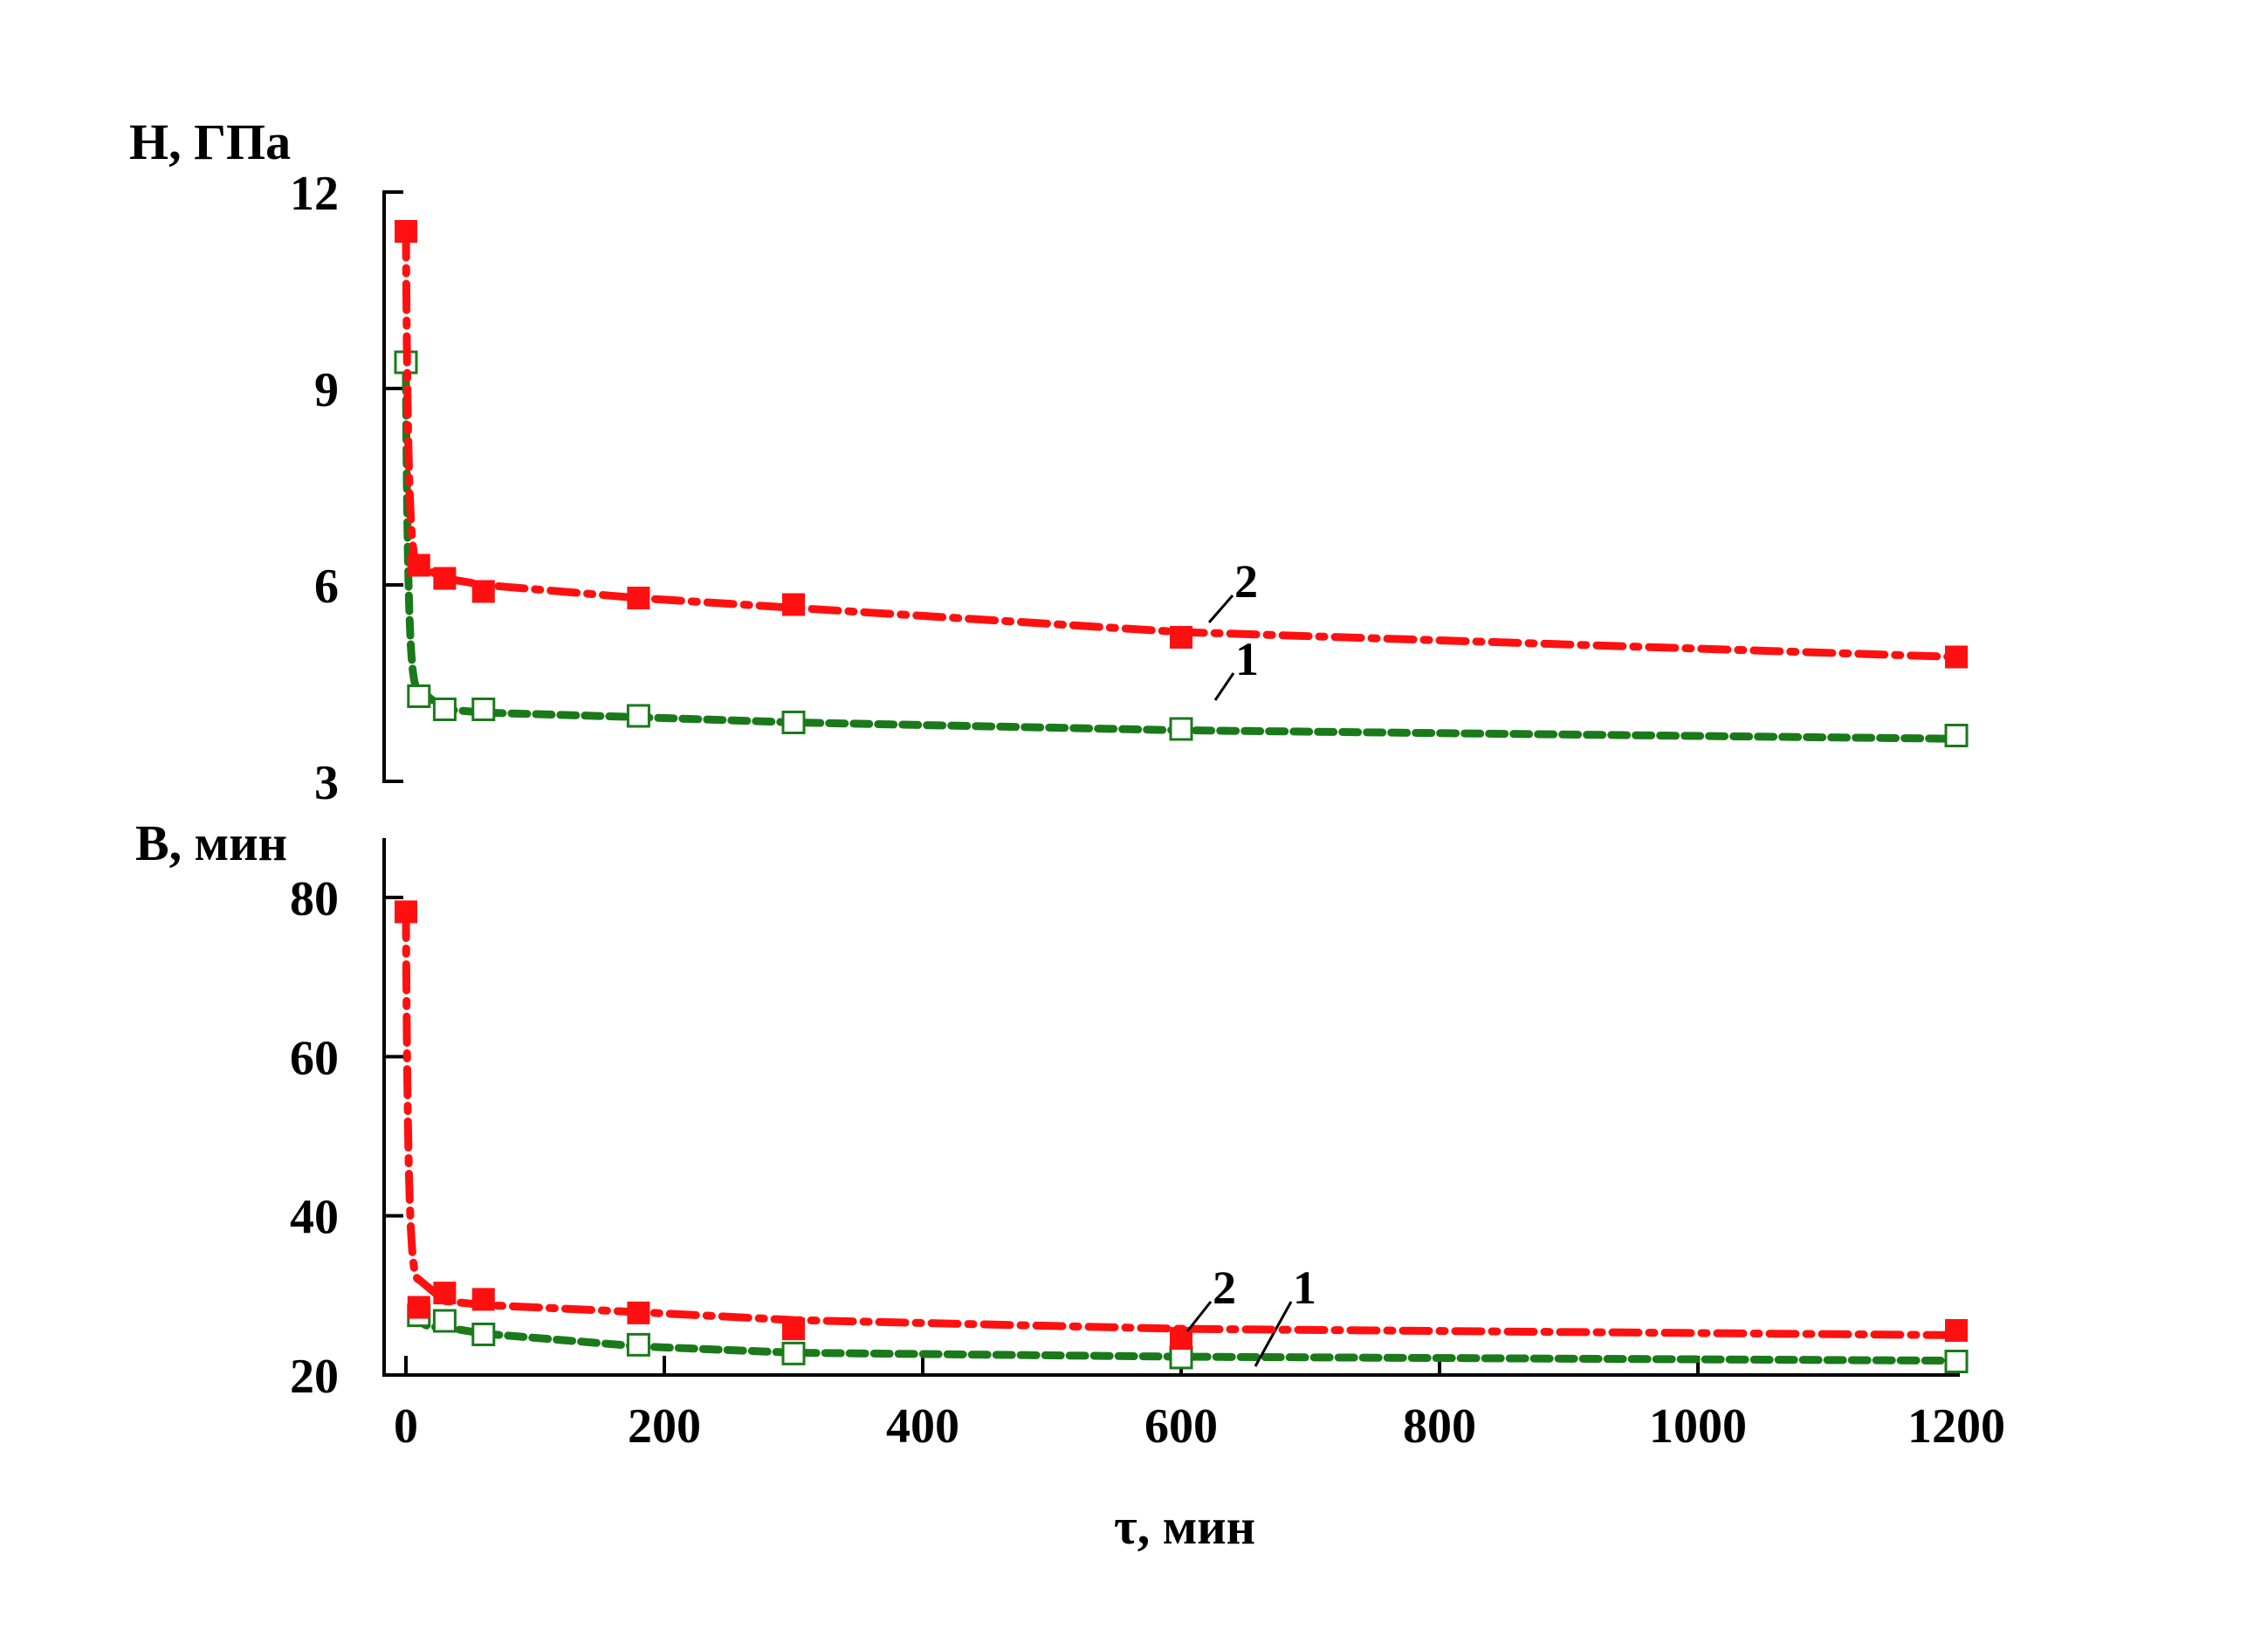 The width and height of the screenshot is (2268, 1650). I want to click on x-tick-label: 0, so click(406, 1426).